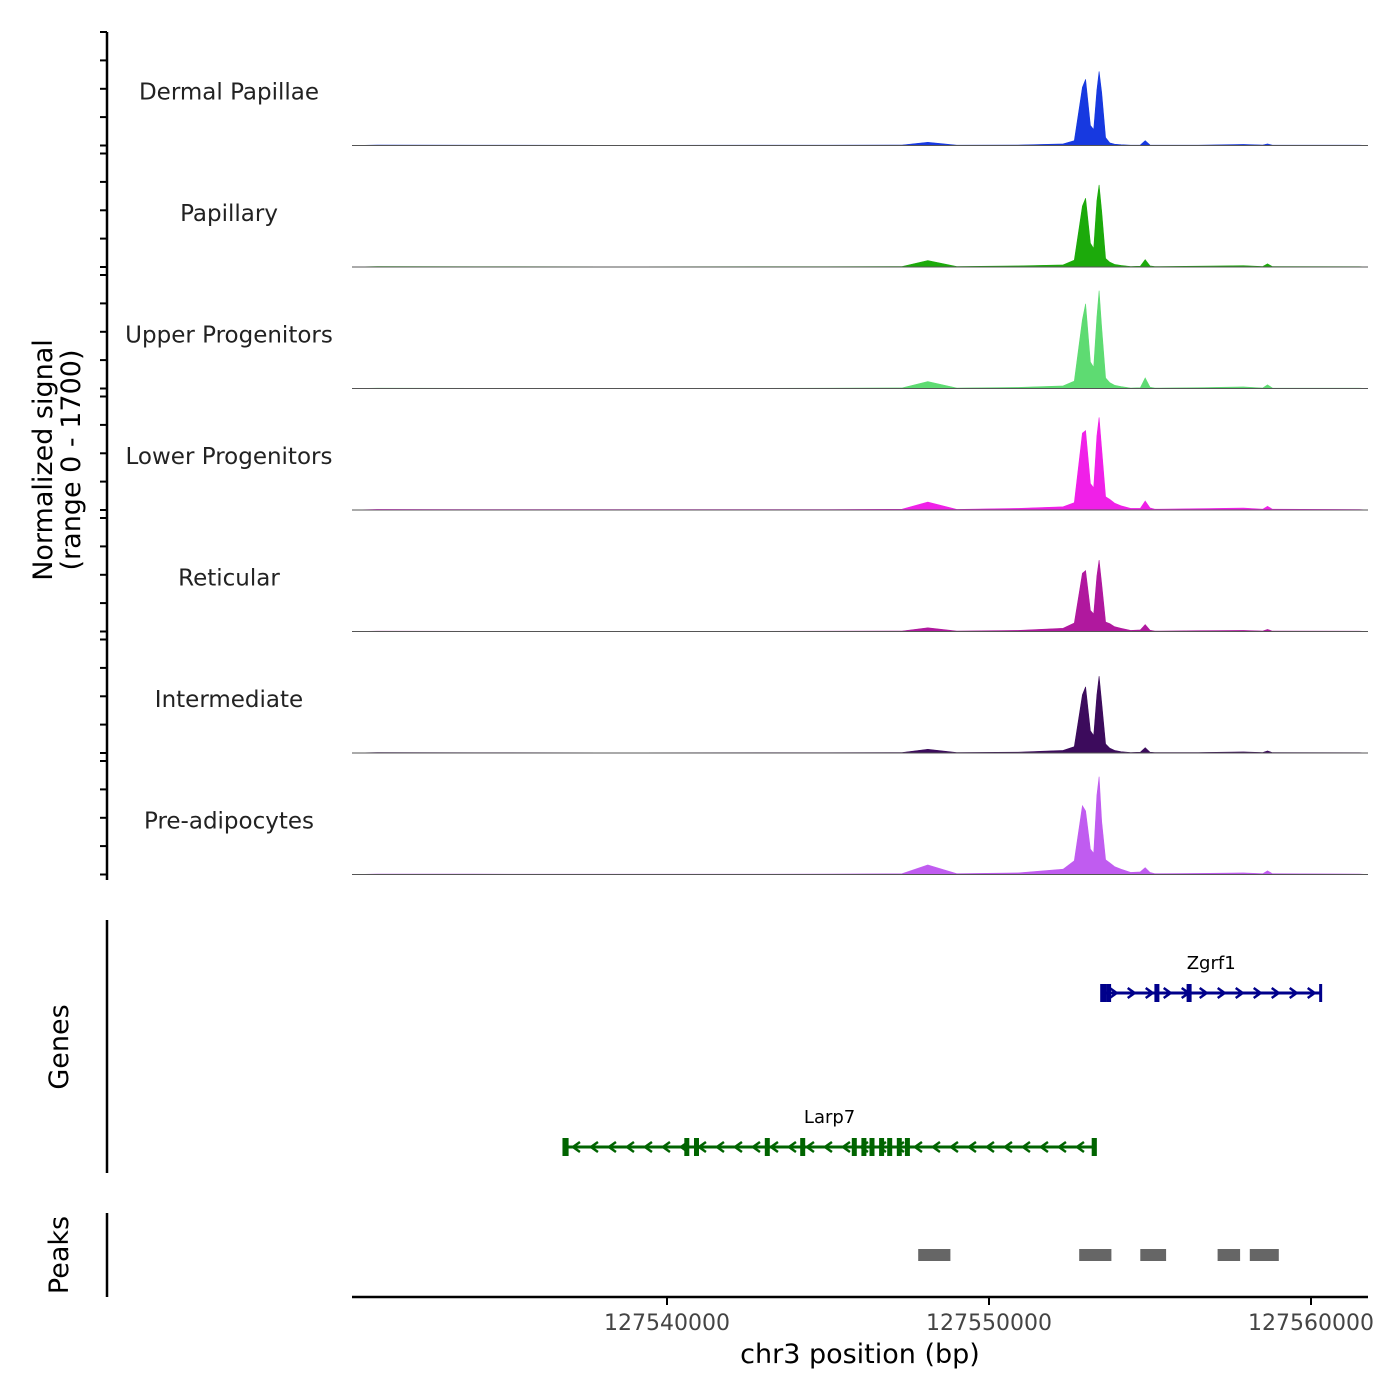  What do you see at coordinates (104, 455) in the screenshot?
I see `signal-y-axis` at bounding box center [104, 455].